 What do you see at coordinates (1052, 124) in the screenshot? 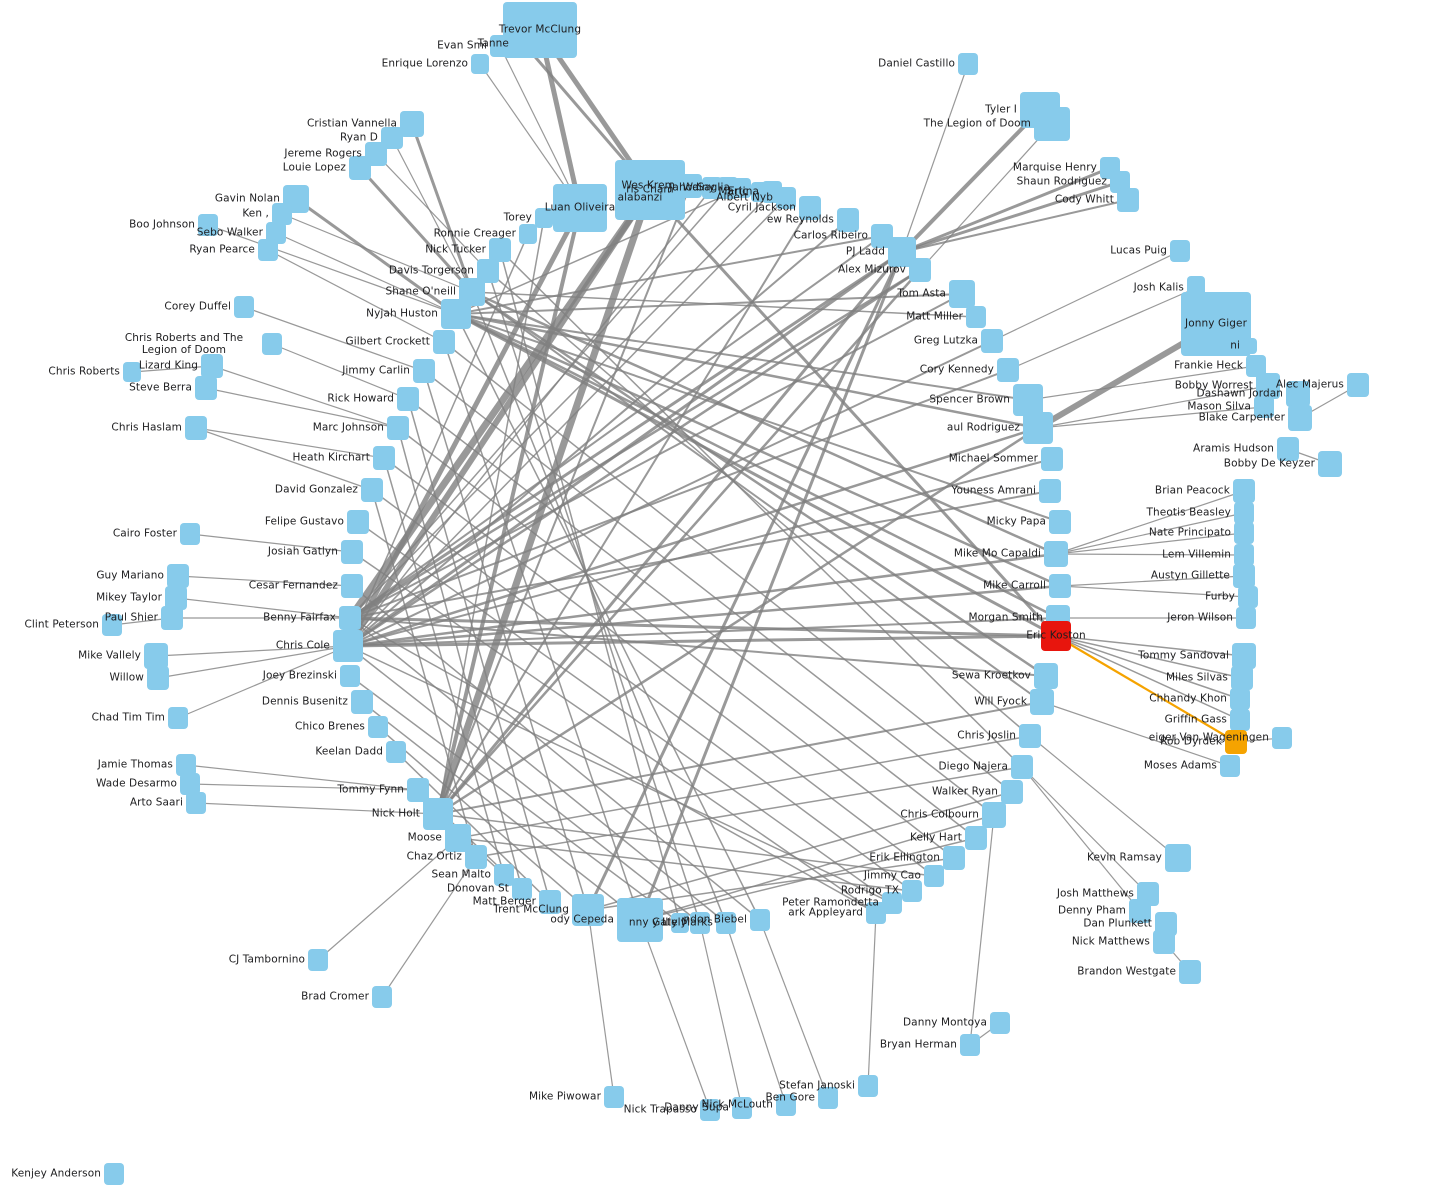
I see `graph-node-legion-of-doom` at bounding box center [1052, 124].